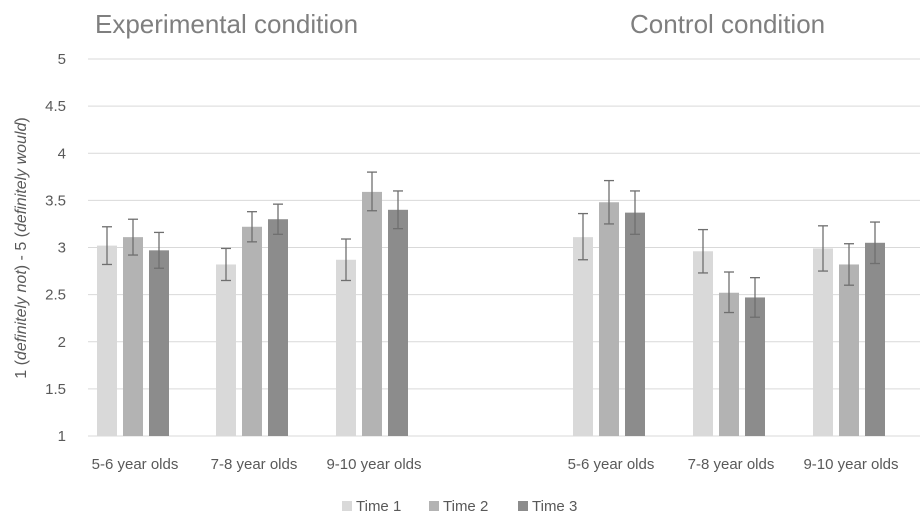  What do you see at coordinates (378, 506) in the screenshot?
I see `legend-label: Time 1` at bounding box center [378, 506].